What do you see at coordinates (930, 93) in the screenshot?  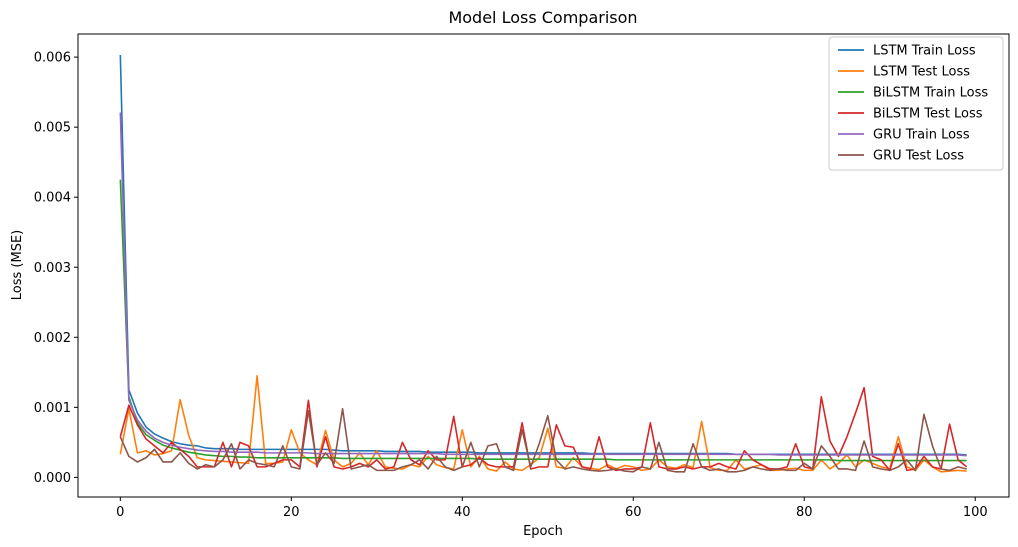 I see `legend-label: BiLSTM Train Loss` at bounding box center [930, 93].